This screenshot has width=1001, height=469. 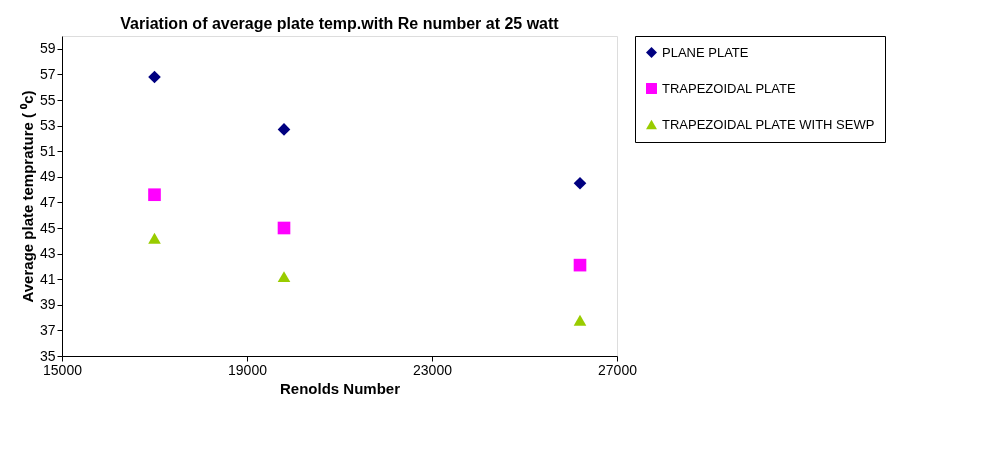 I want to click on y-tick-label: 35, so click(x=47, y=355).